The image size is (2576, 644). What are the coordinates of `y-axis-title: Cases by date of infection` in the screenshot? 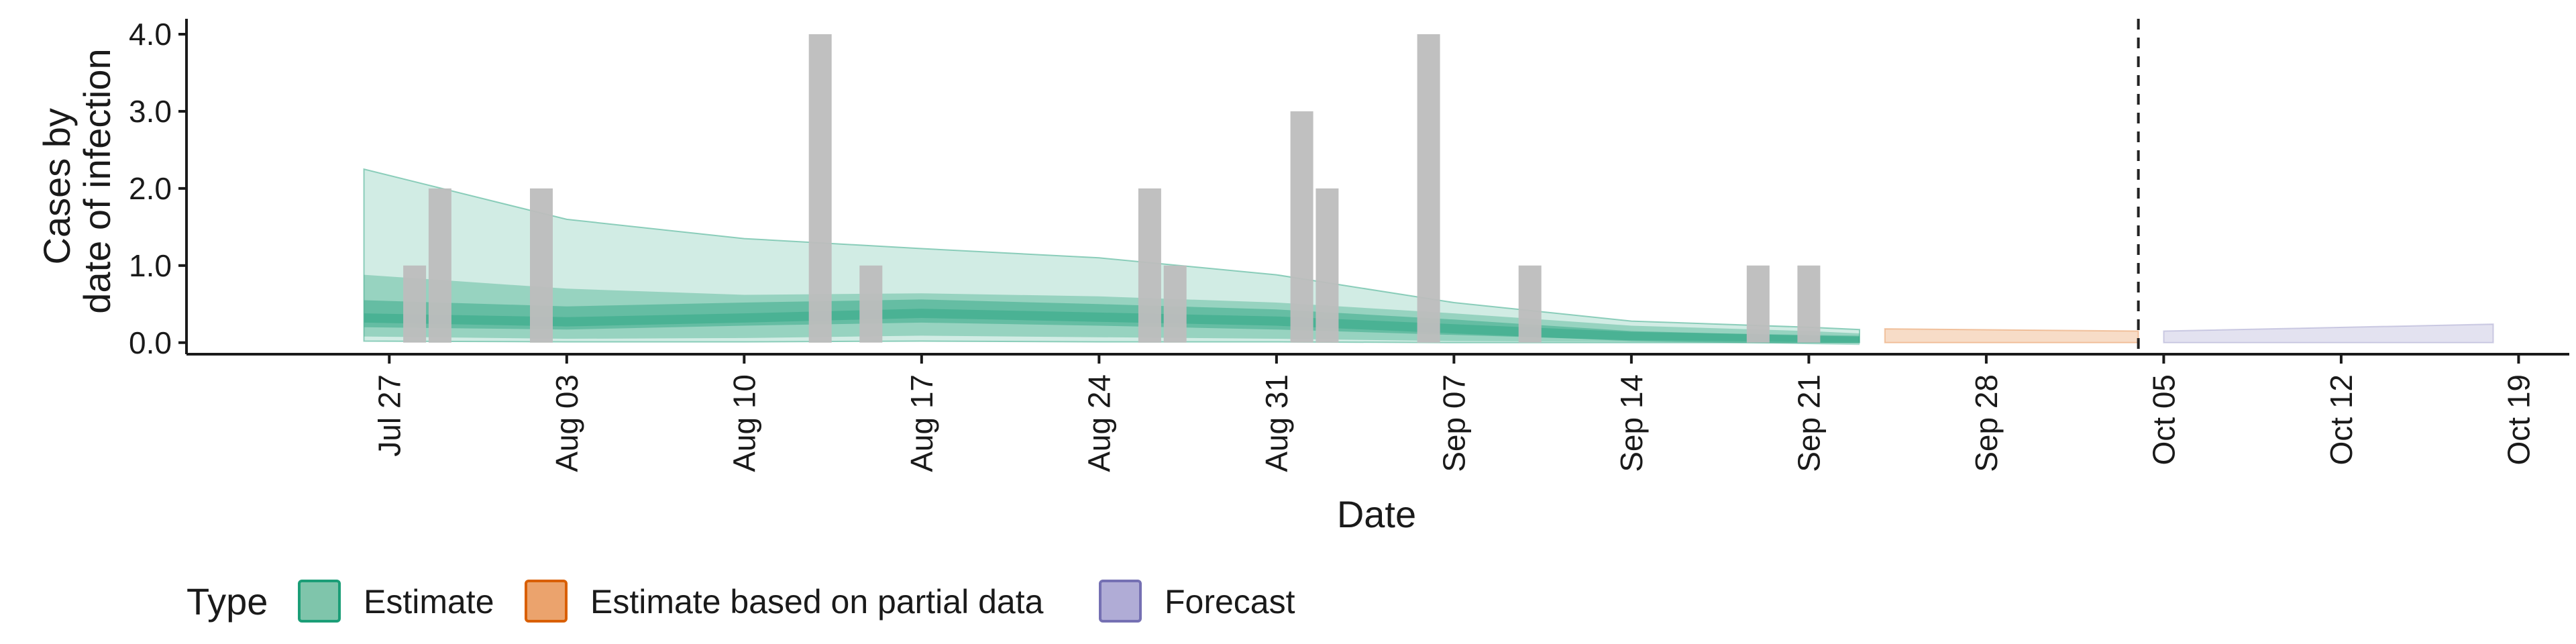 It's located at (77, 180).